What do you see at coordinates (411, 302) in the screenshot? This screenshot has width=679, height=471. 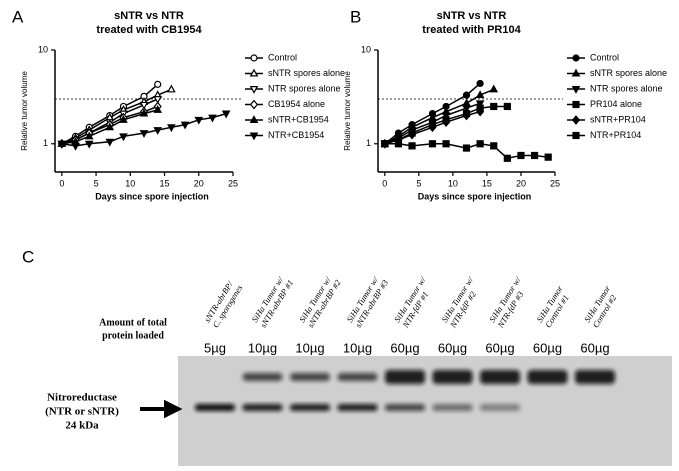 I see `lane-label: SiHa Tumor w/NTR-fdP #1` at bounding box center [411, 302].